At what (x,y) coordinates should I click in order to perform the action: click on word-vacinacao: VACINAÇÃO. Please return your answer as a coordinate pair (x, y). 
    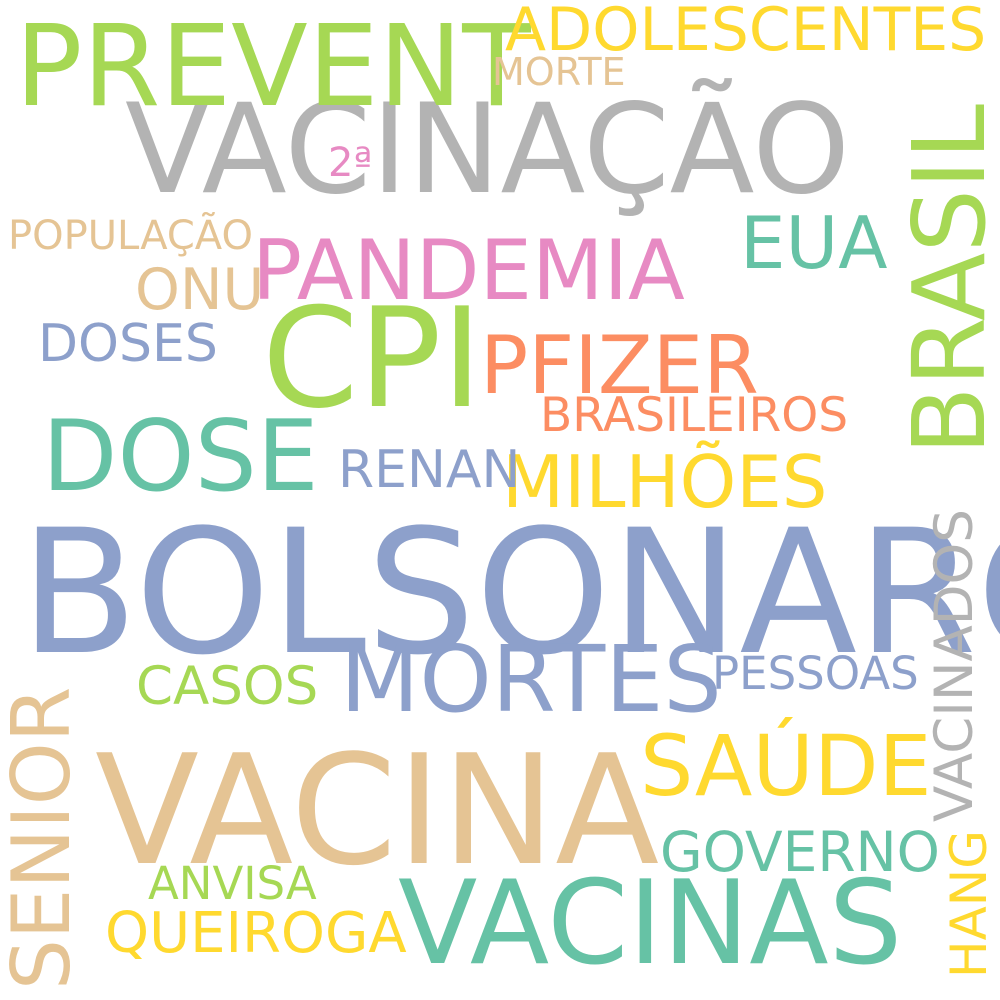
    Looking at the image, I should click on (487, 150).